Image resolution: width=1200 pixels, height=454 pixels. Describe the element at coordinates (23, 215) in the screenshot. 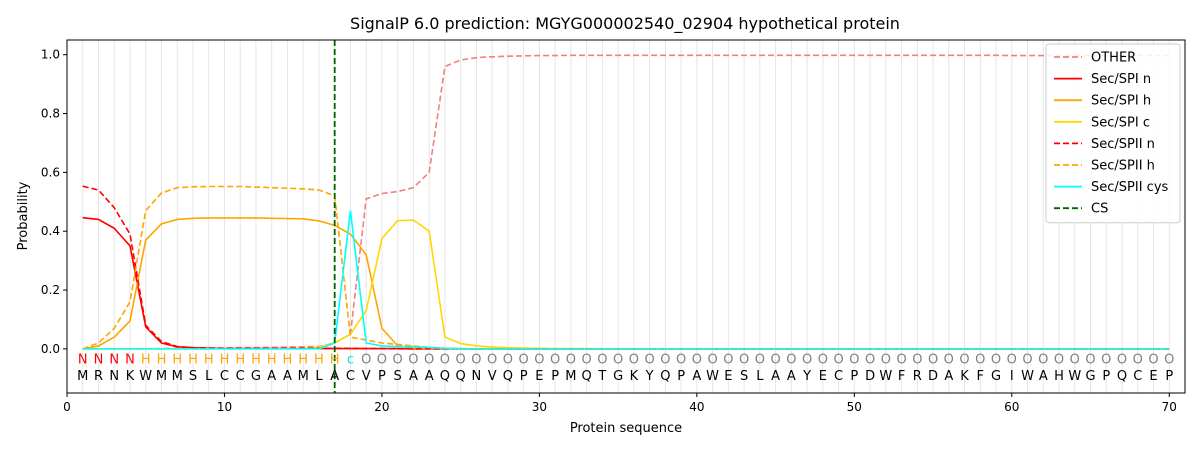

I see `y-axis-label: Probability` at that location.